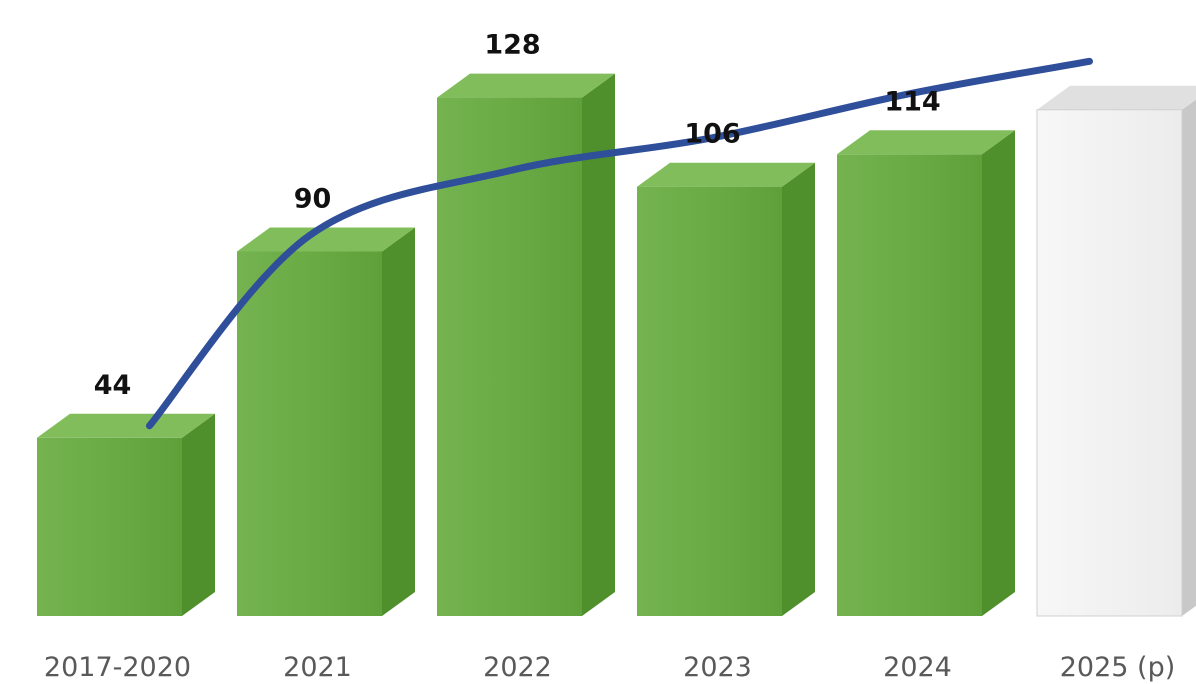 The image size is (1196, 684). I want to click on x-tick-label: 2022, so click(517, 667).